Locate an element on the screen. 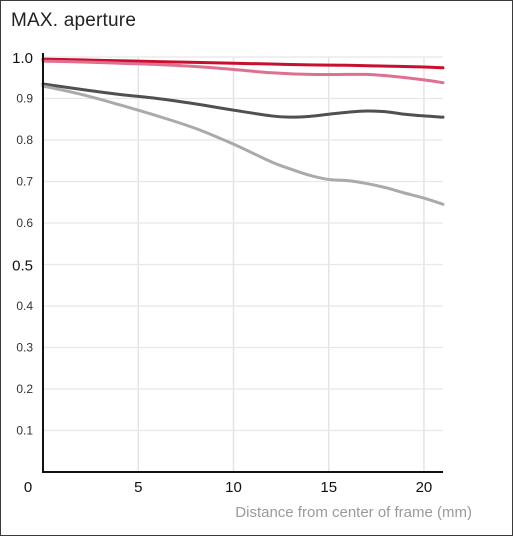  y-tick-label: 0.7 is located at coordinates (24, 182).